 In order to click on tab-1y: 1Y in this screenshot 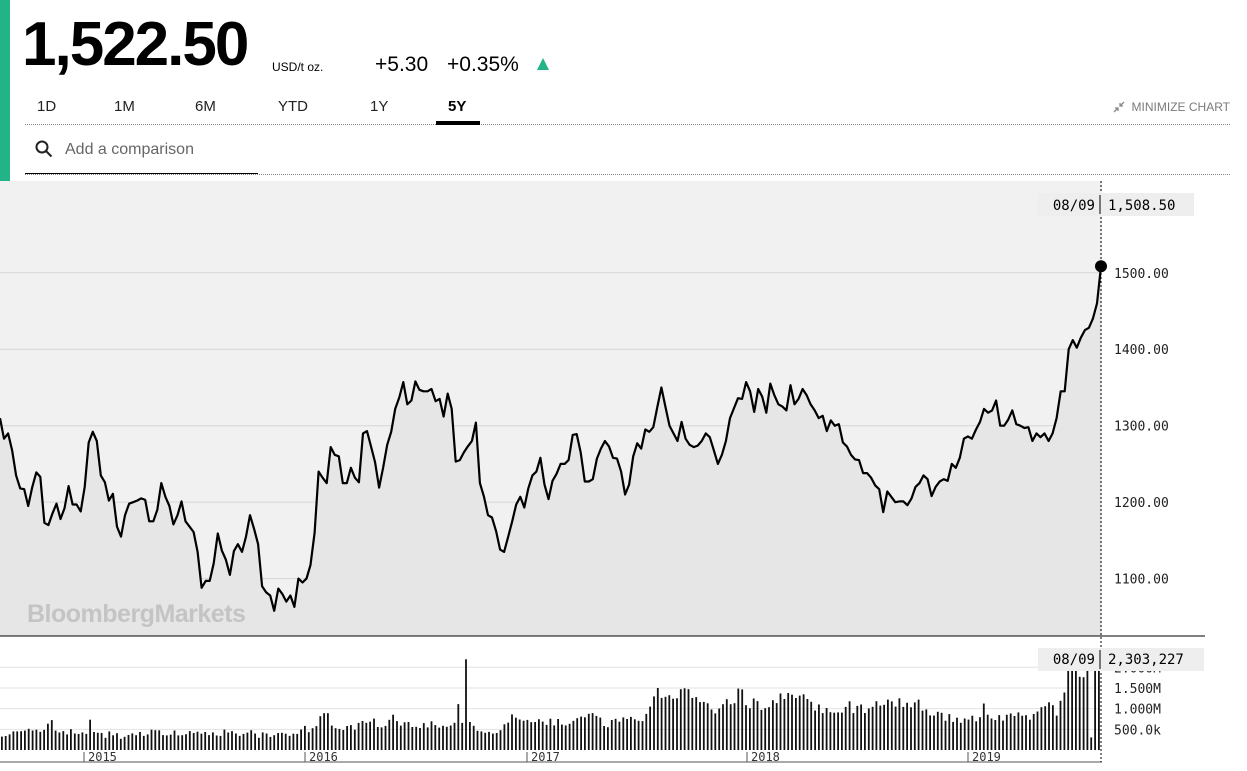, I will do `click(379, 106)`.